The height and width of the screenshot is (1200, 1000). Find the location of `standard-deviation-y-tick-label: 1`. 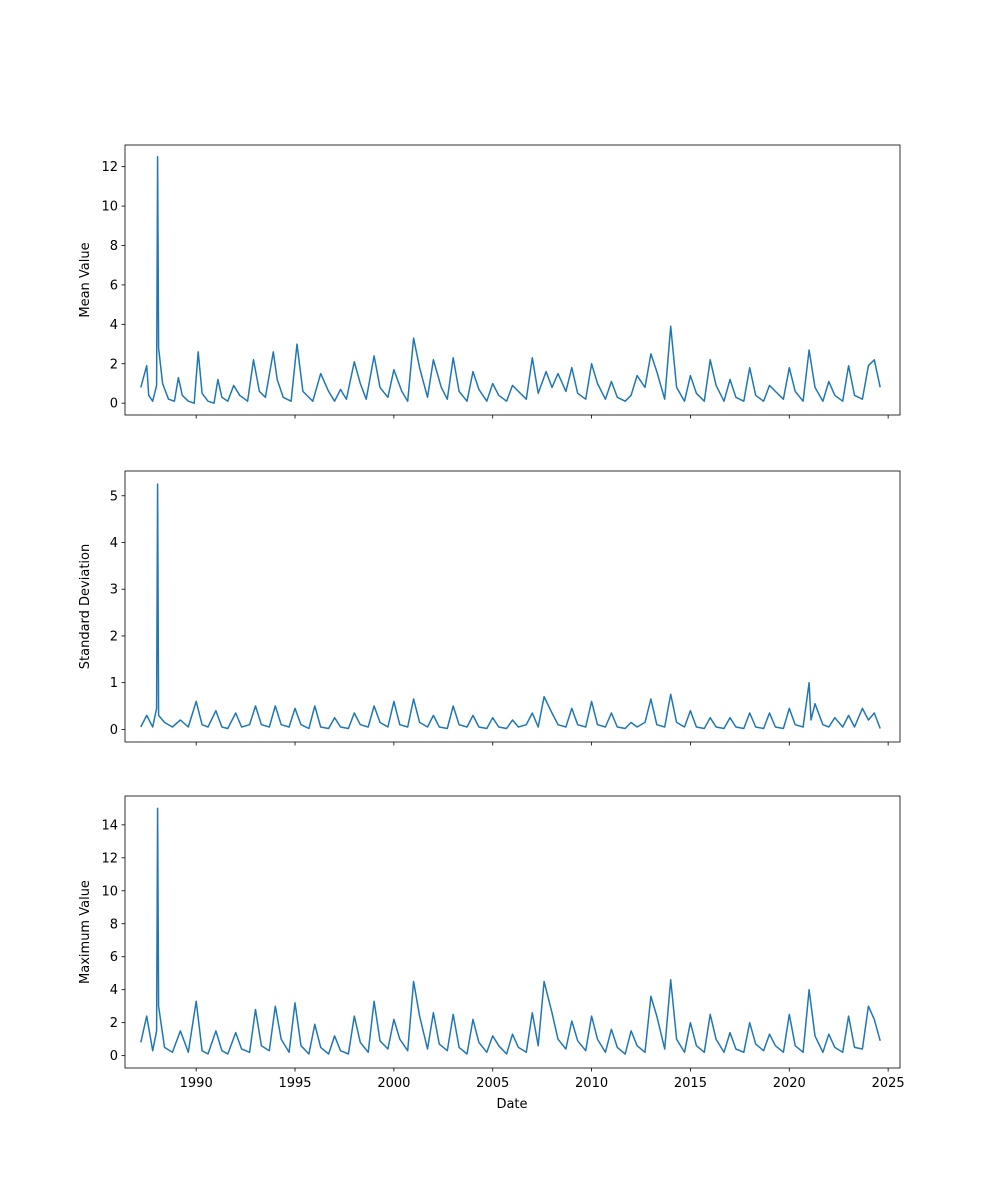

standard-deviation-y-tick-label: 1 is located at coordinates (114, 683).